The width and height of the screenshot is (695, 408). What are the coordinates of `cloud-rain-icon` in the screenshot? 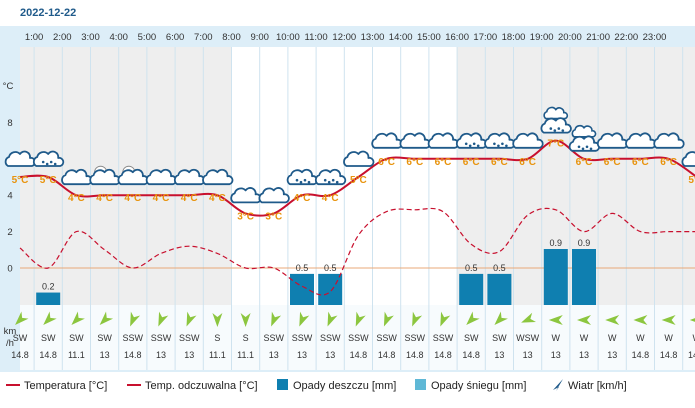 It's located at (330, 177).